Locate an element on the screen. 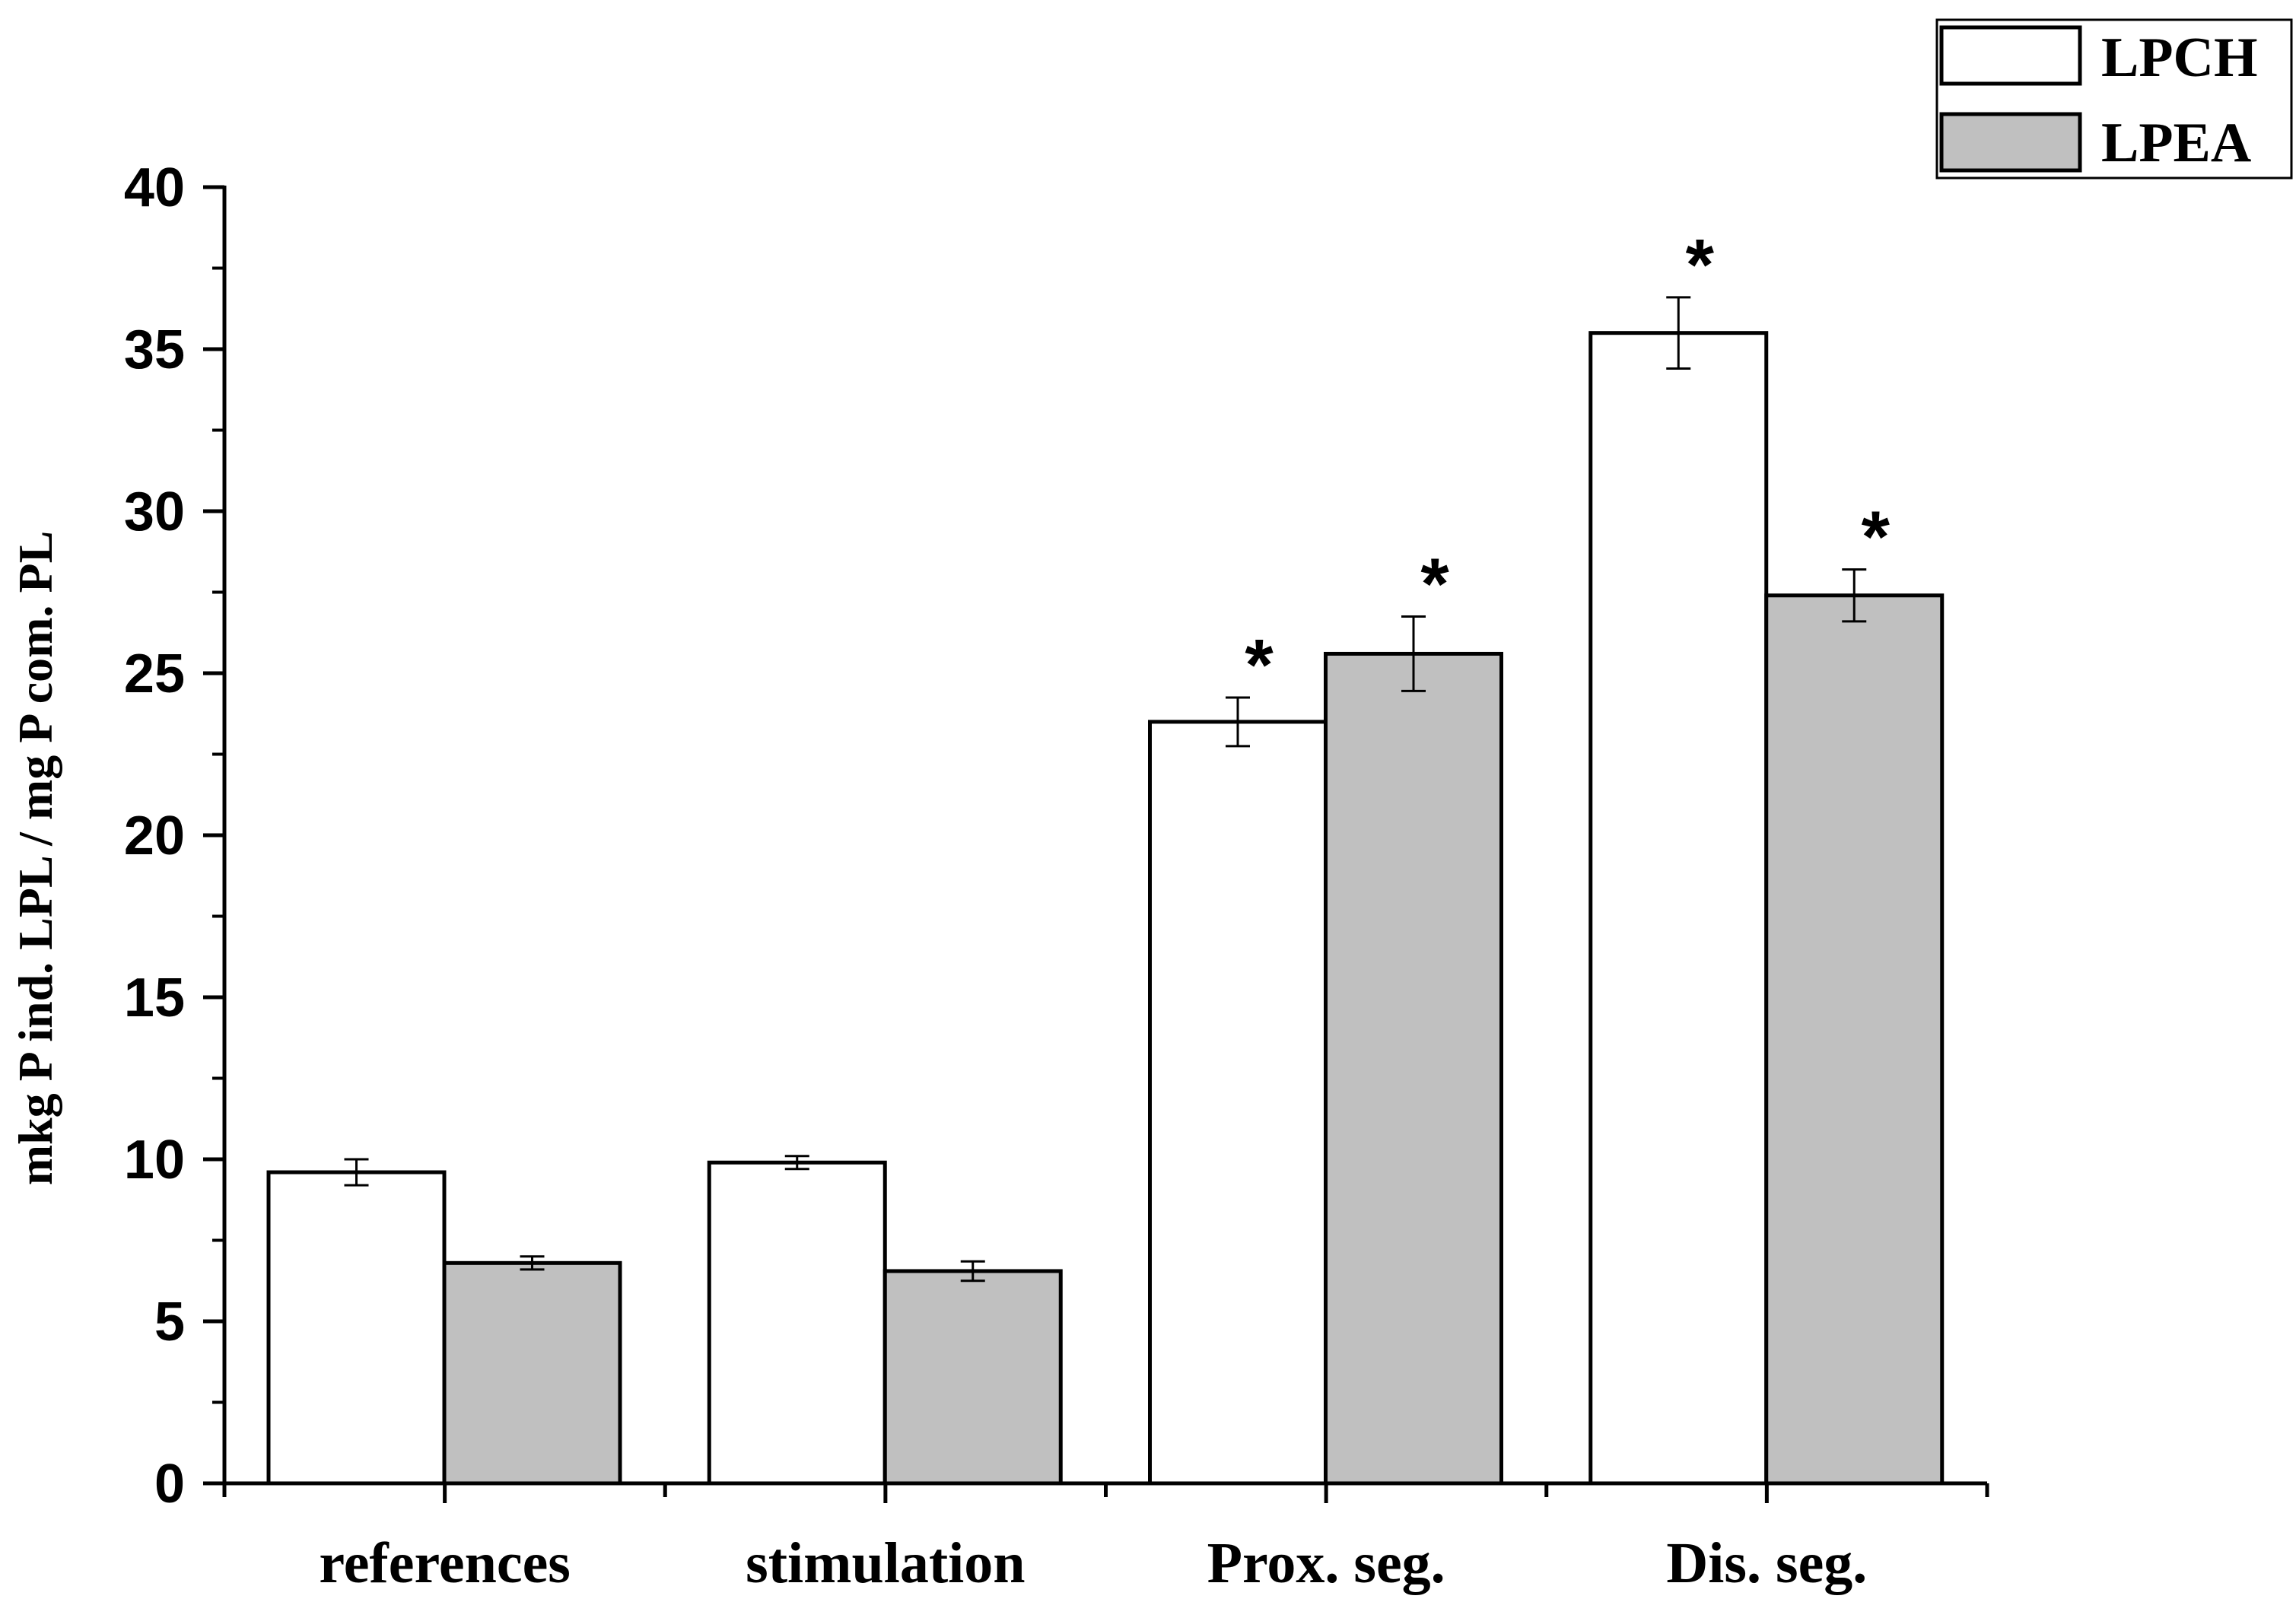  y-tick-label: 10 is located at coordinates (155, 1160).